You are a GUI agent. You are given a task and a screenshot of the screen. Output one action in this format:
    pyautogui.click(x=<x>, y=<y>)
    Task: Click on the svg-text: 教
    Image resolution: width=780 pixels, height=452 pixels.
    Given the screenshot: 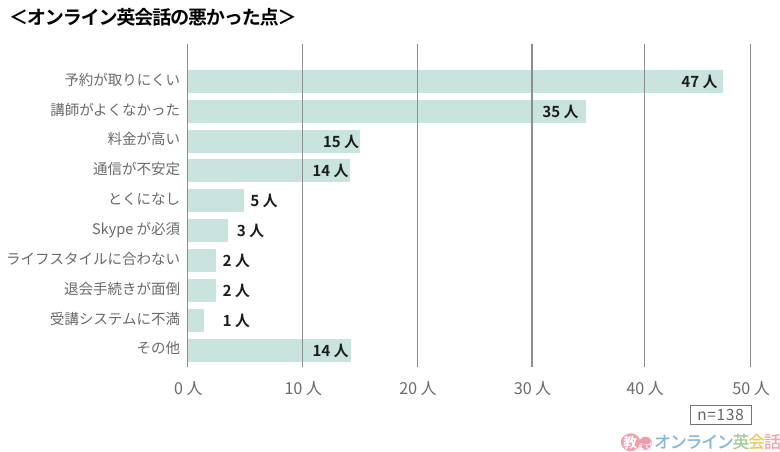 What is the action you would take?
    pyautogui.click(x=630, y=441)
    